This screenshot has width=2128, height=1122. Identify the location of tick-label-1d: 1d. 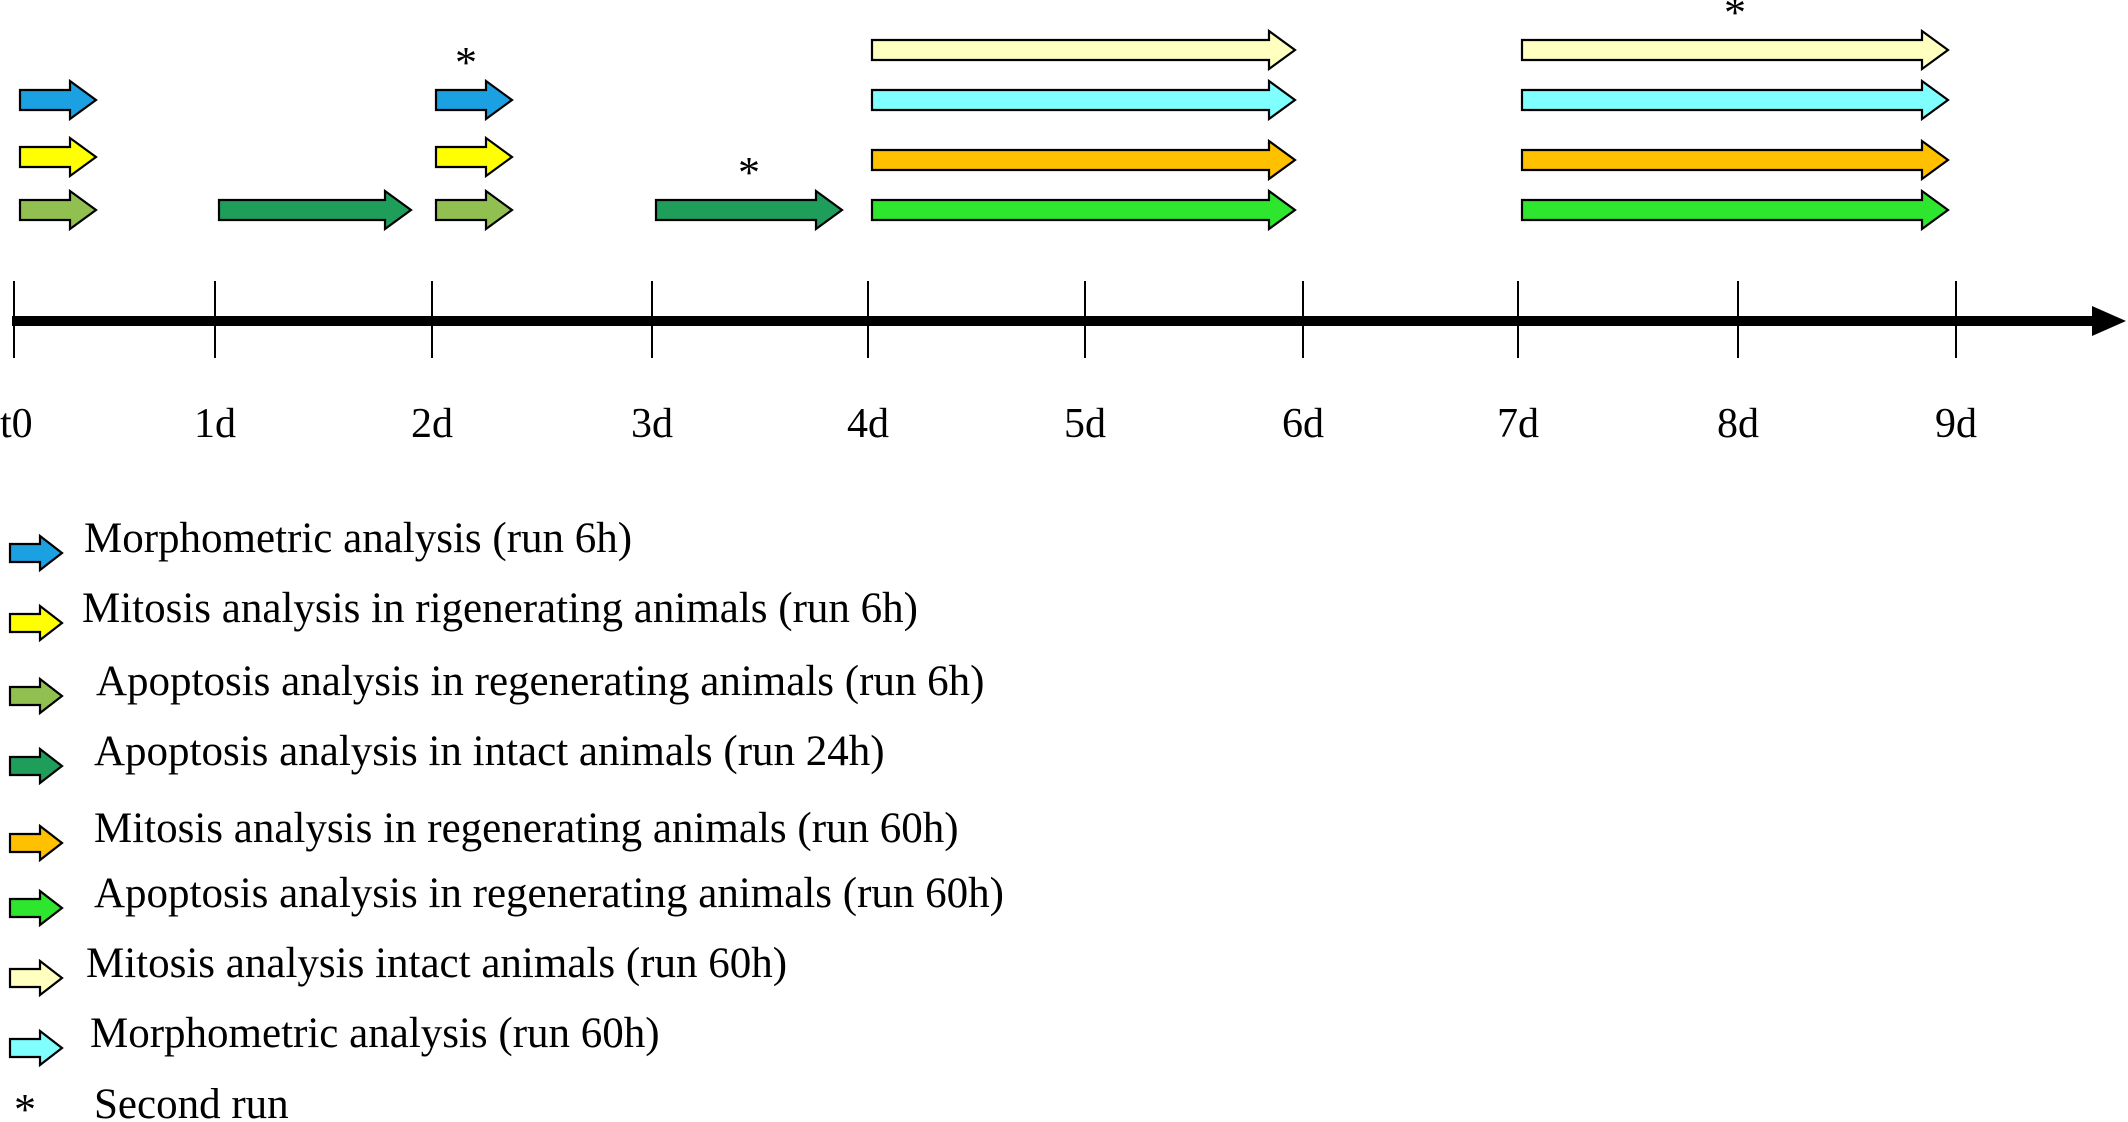
(215, 424).